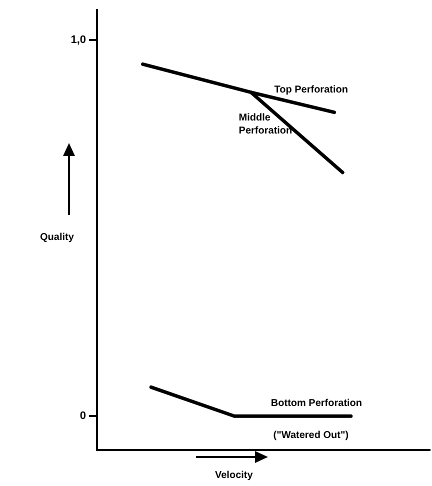  I want to click on x-axis-title: Velocity, so click(234, 475).